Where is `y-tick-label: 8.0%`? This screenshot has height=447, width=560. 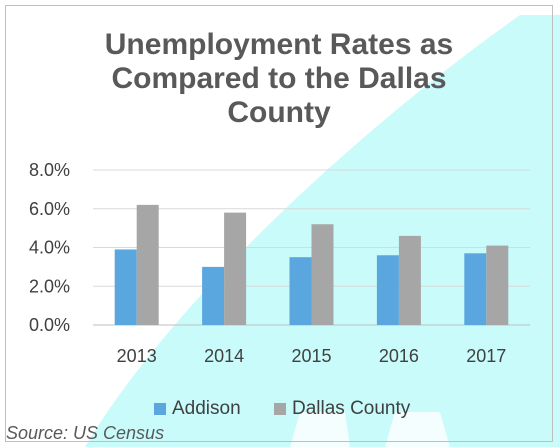 y-tick-label: 8.0% is located at coordinates (49, 170).